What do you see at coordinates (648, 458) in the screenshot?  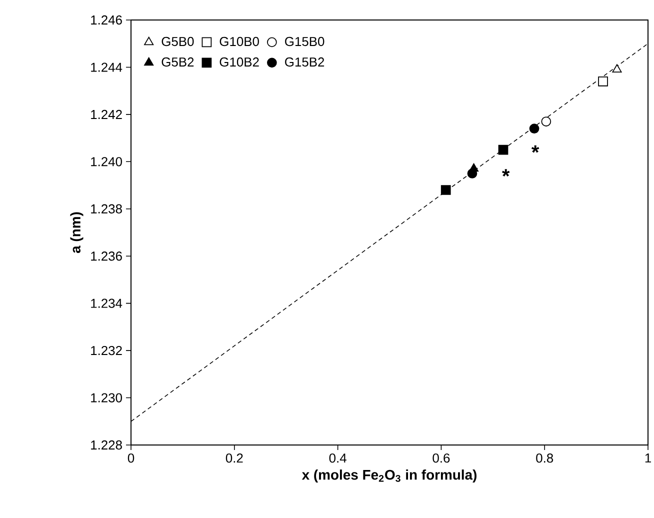 I see `x-tick-label: 1` at bounding box center [648, 458].